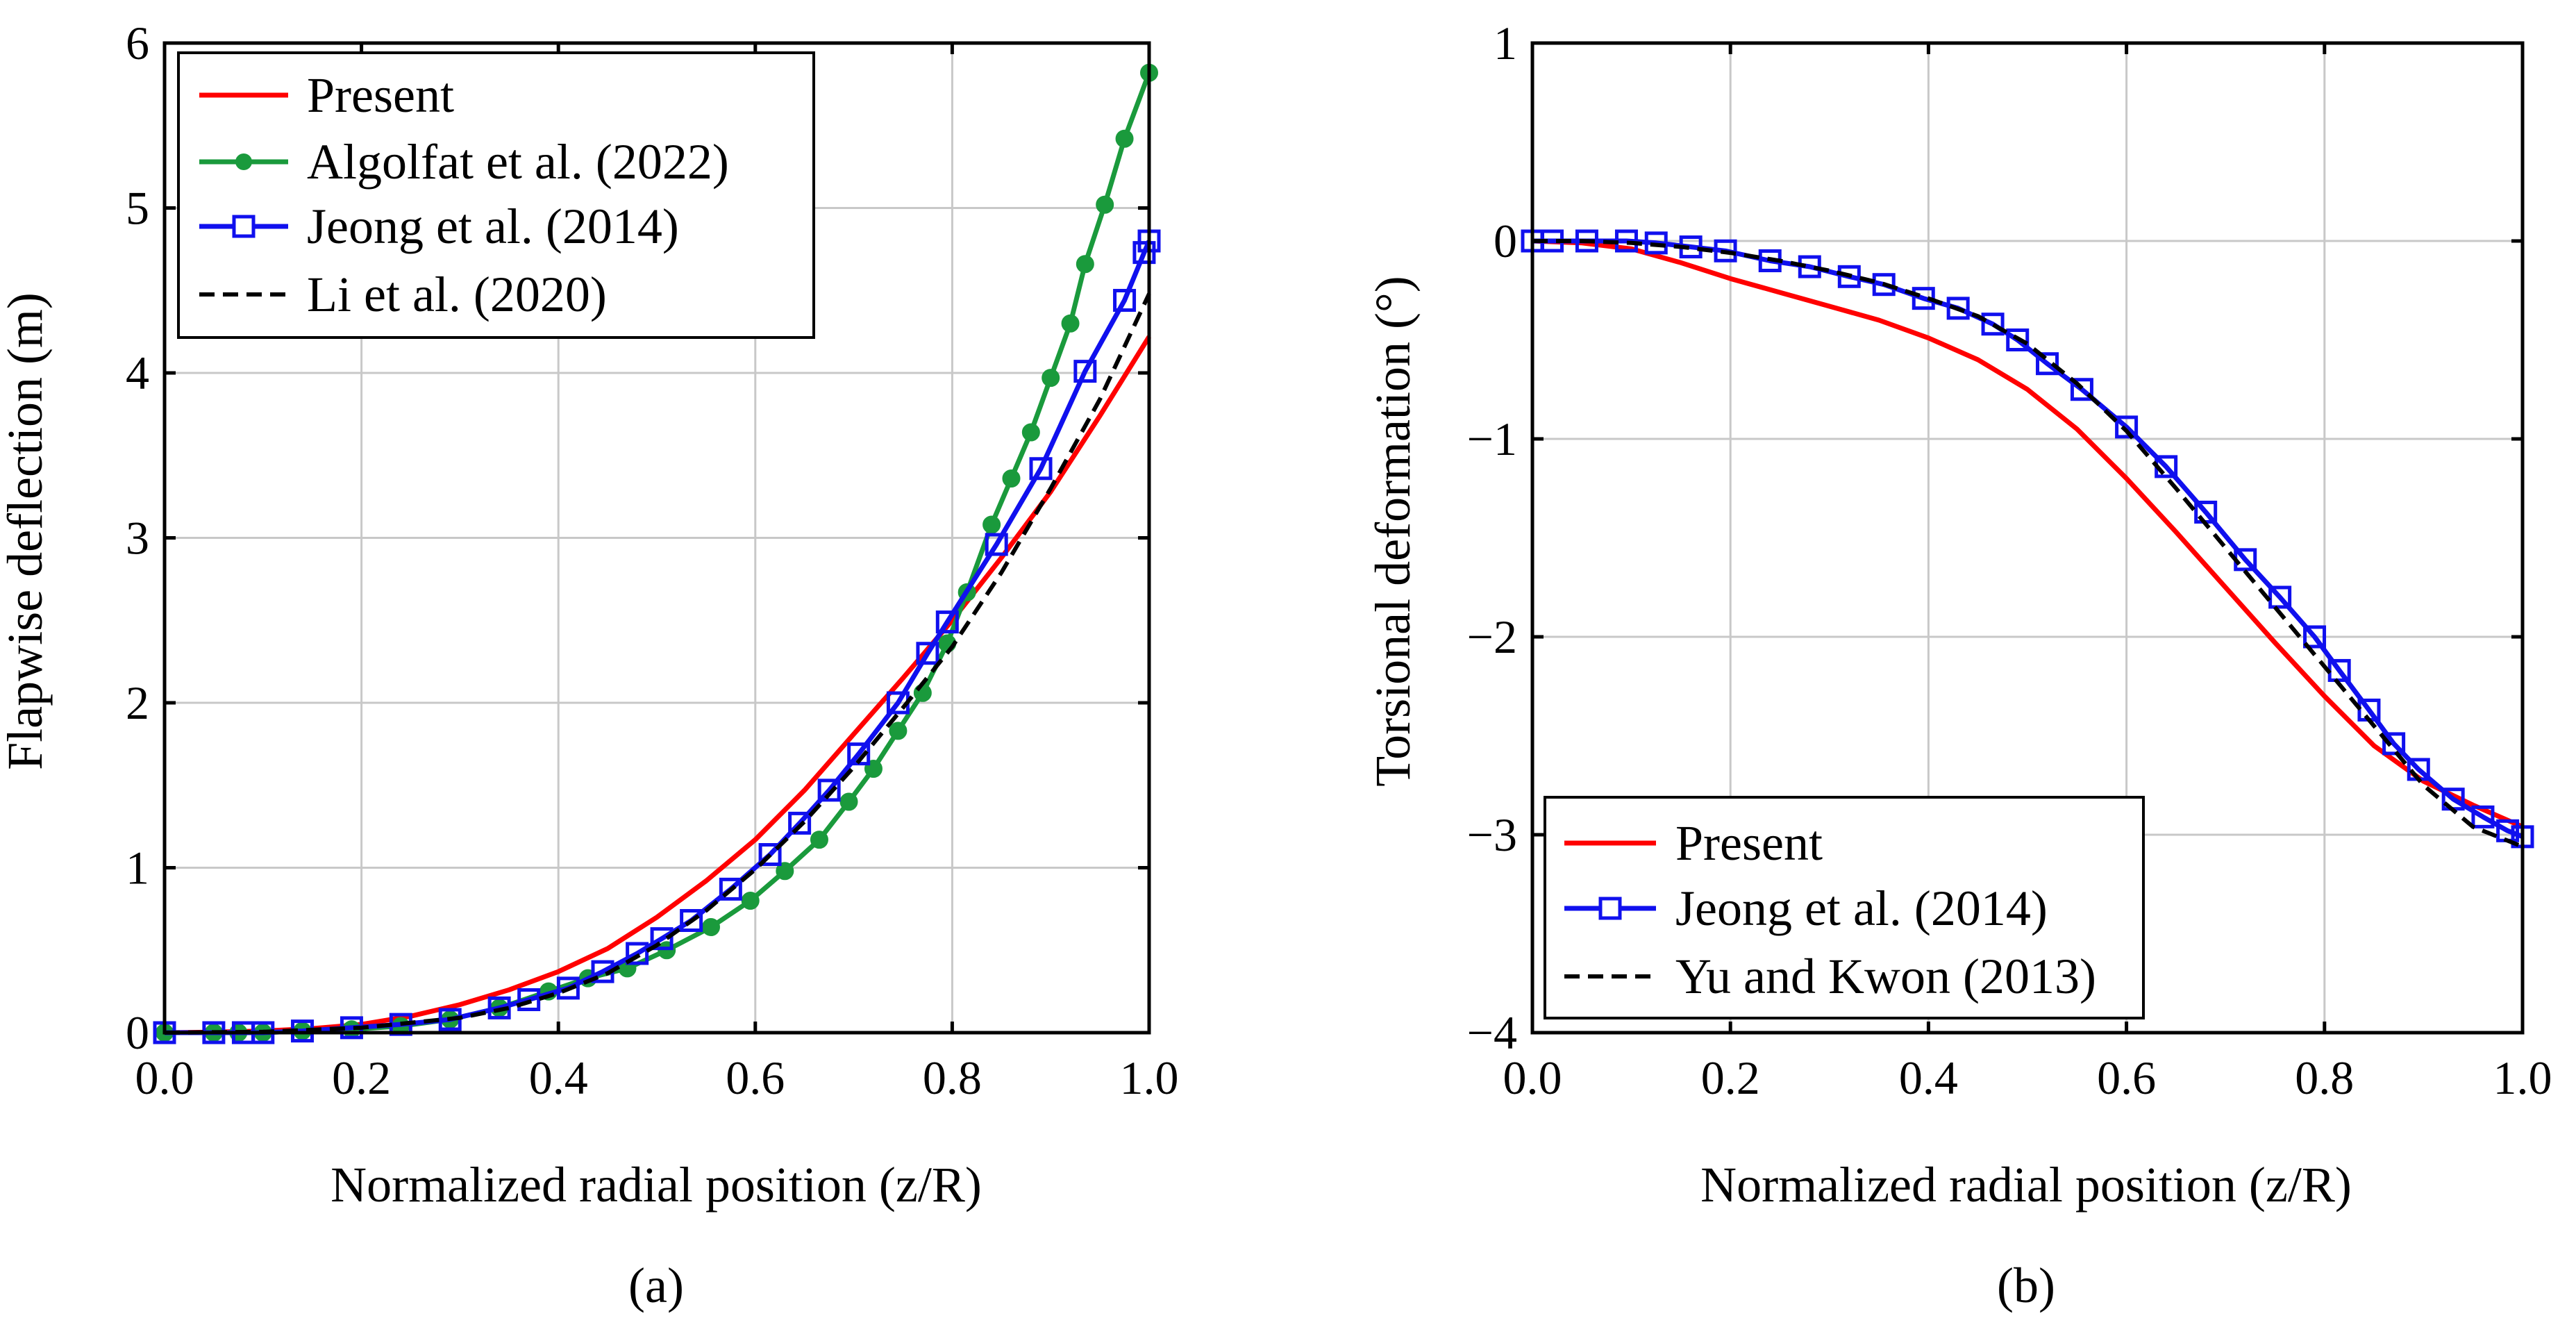 Image resolution: width=2576 pixels, height=1341 pixels. I want to click on panel-label: (b), so click(2026, 1285).